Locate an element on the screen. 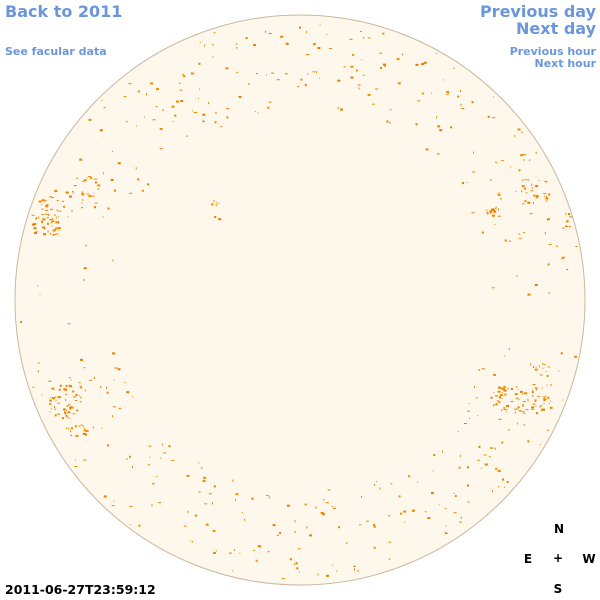 The height and width of the screenshot is (600, 600). facular-link: See facular data is located at coordinates (56, 51).